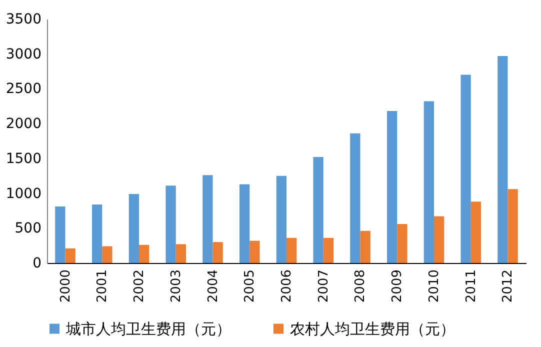 The image size is (541, 347). I want to click on x-tick-label: 2008, so click(360, 286).